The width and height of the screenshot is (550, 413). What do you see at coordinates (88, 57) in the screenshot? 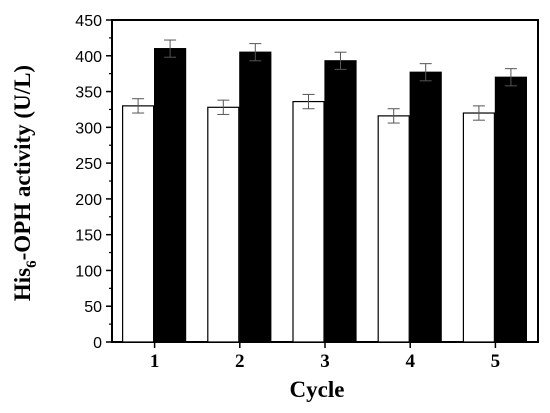
I see `y-tick-label: 400` at bounding box center [88, 57].